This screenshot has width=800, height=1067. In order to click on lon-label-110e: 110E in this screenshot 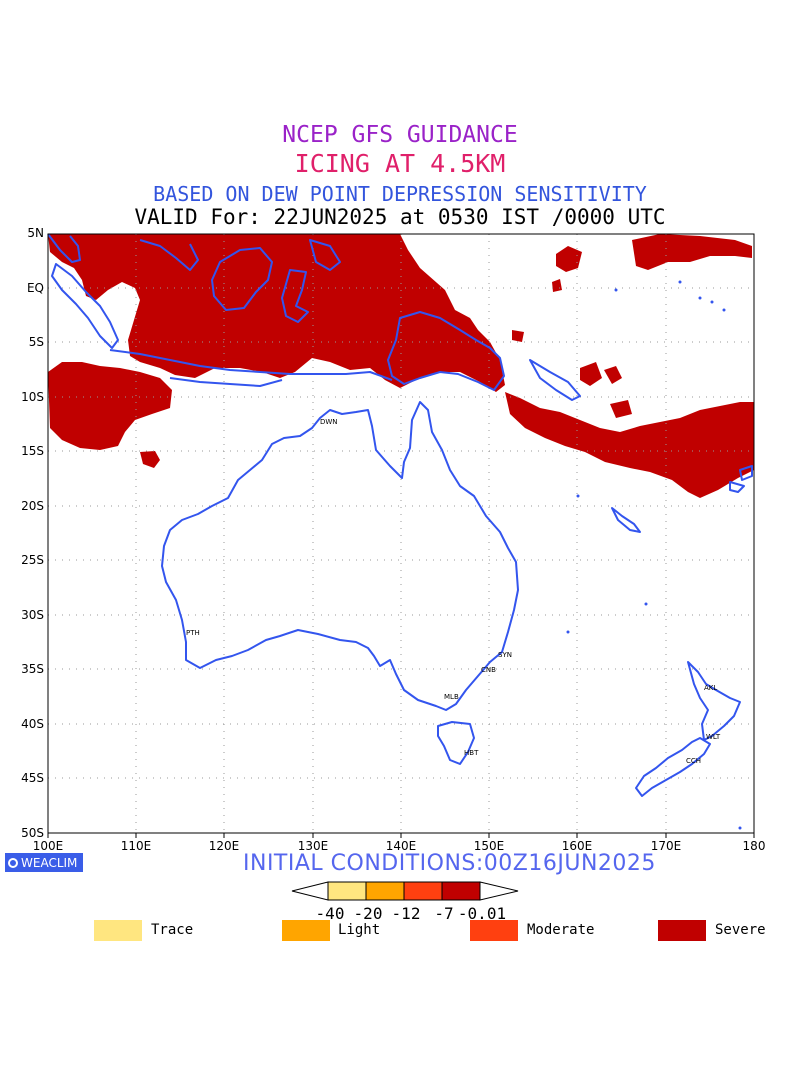, I will do `click(136, 846)`.